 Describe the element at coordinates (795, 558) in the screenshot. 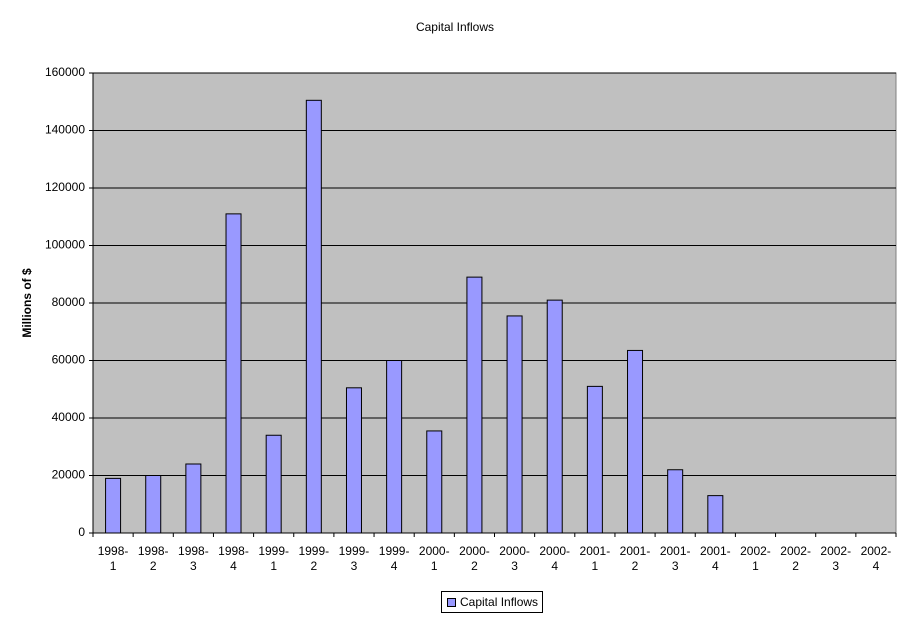

I see `x-tick-label: 2002-2` at that location.